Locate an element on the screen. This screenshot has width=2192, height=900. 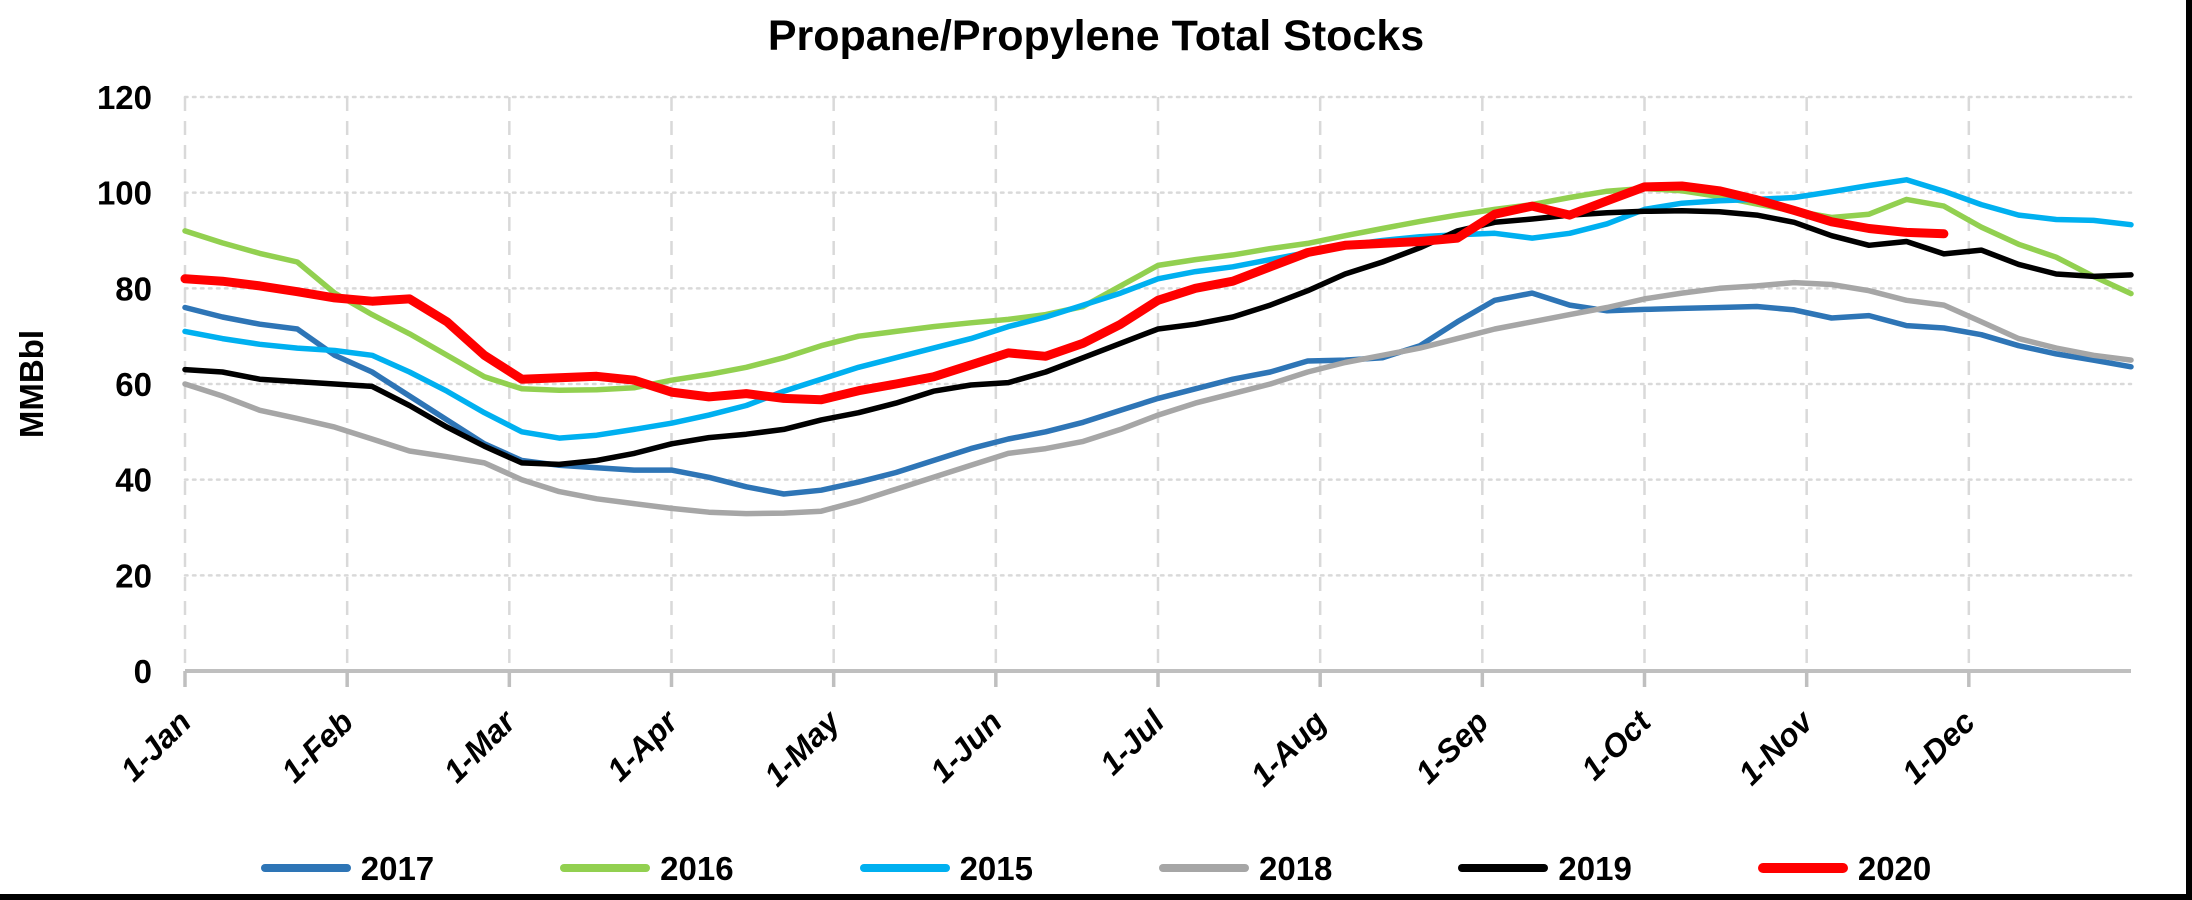
x-axis is located at coordinates (1157, 678).